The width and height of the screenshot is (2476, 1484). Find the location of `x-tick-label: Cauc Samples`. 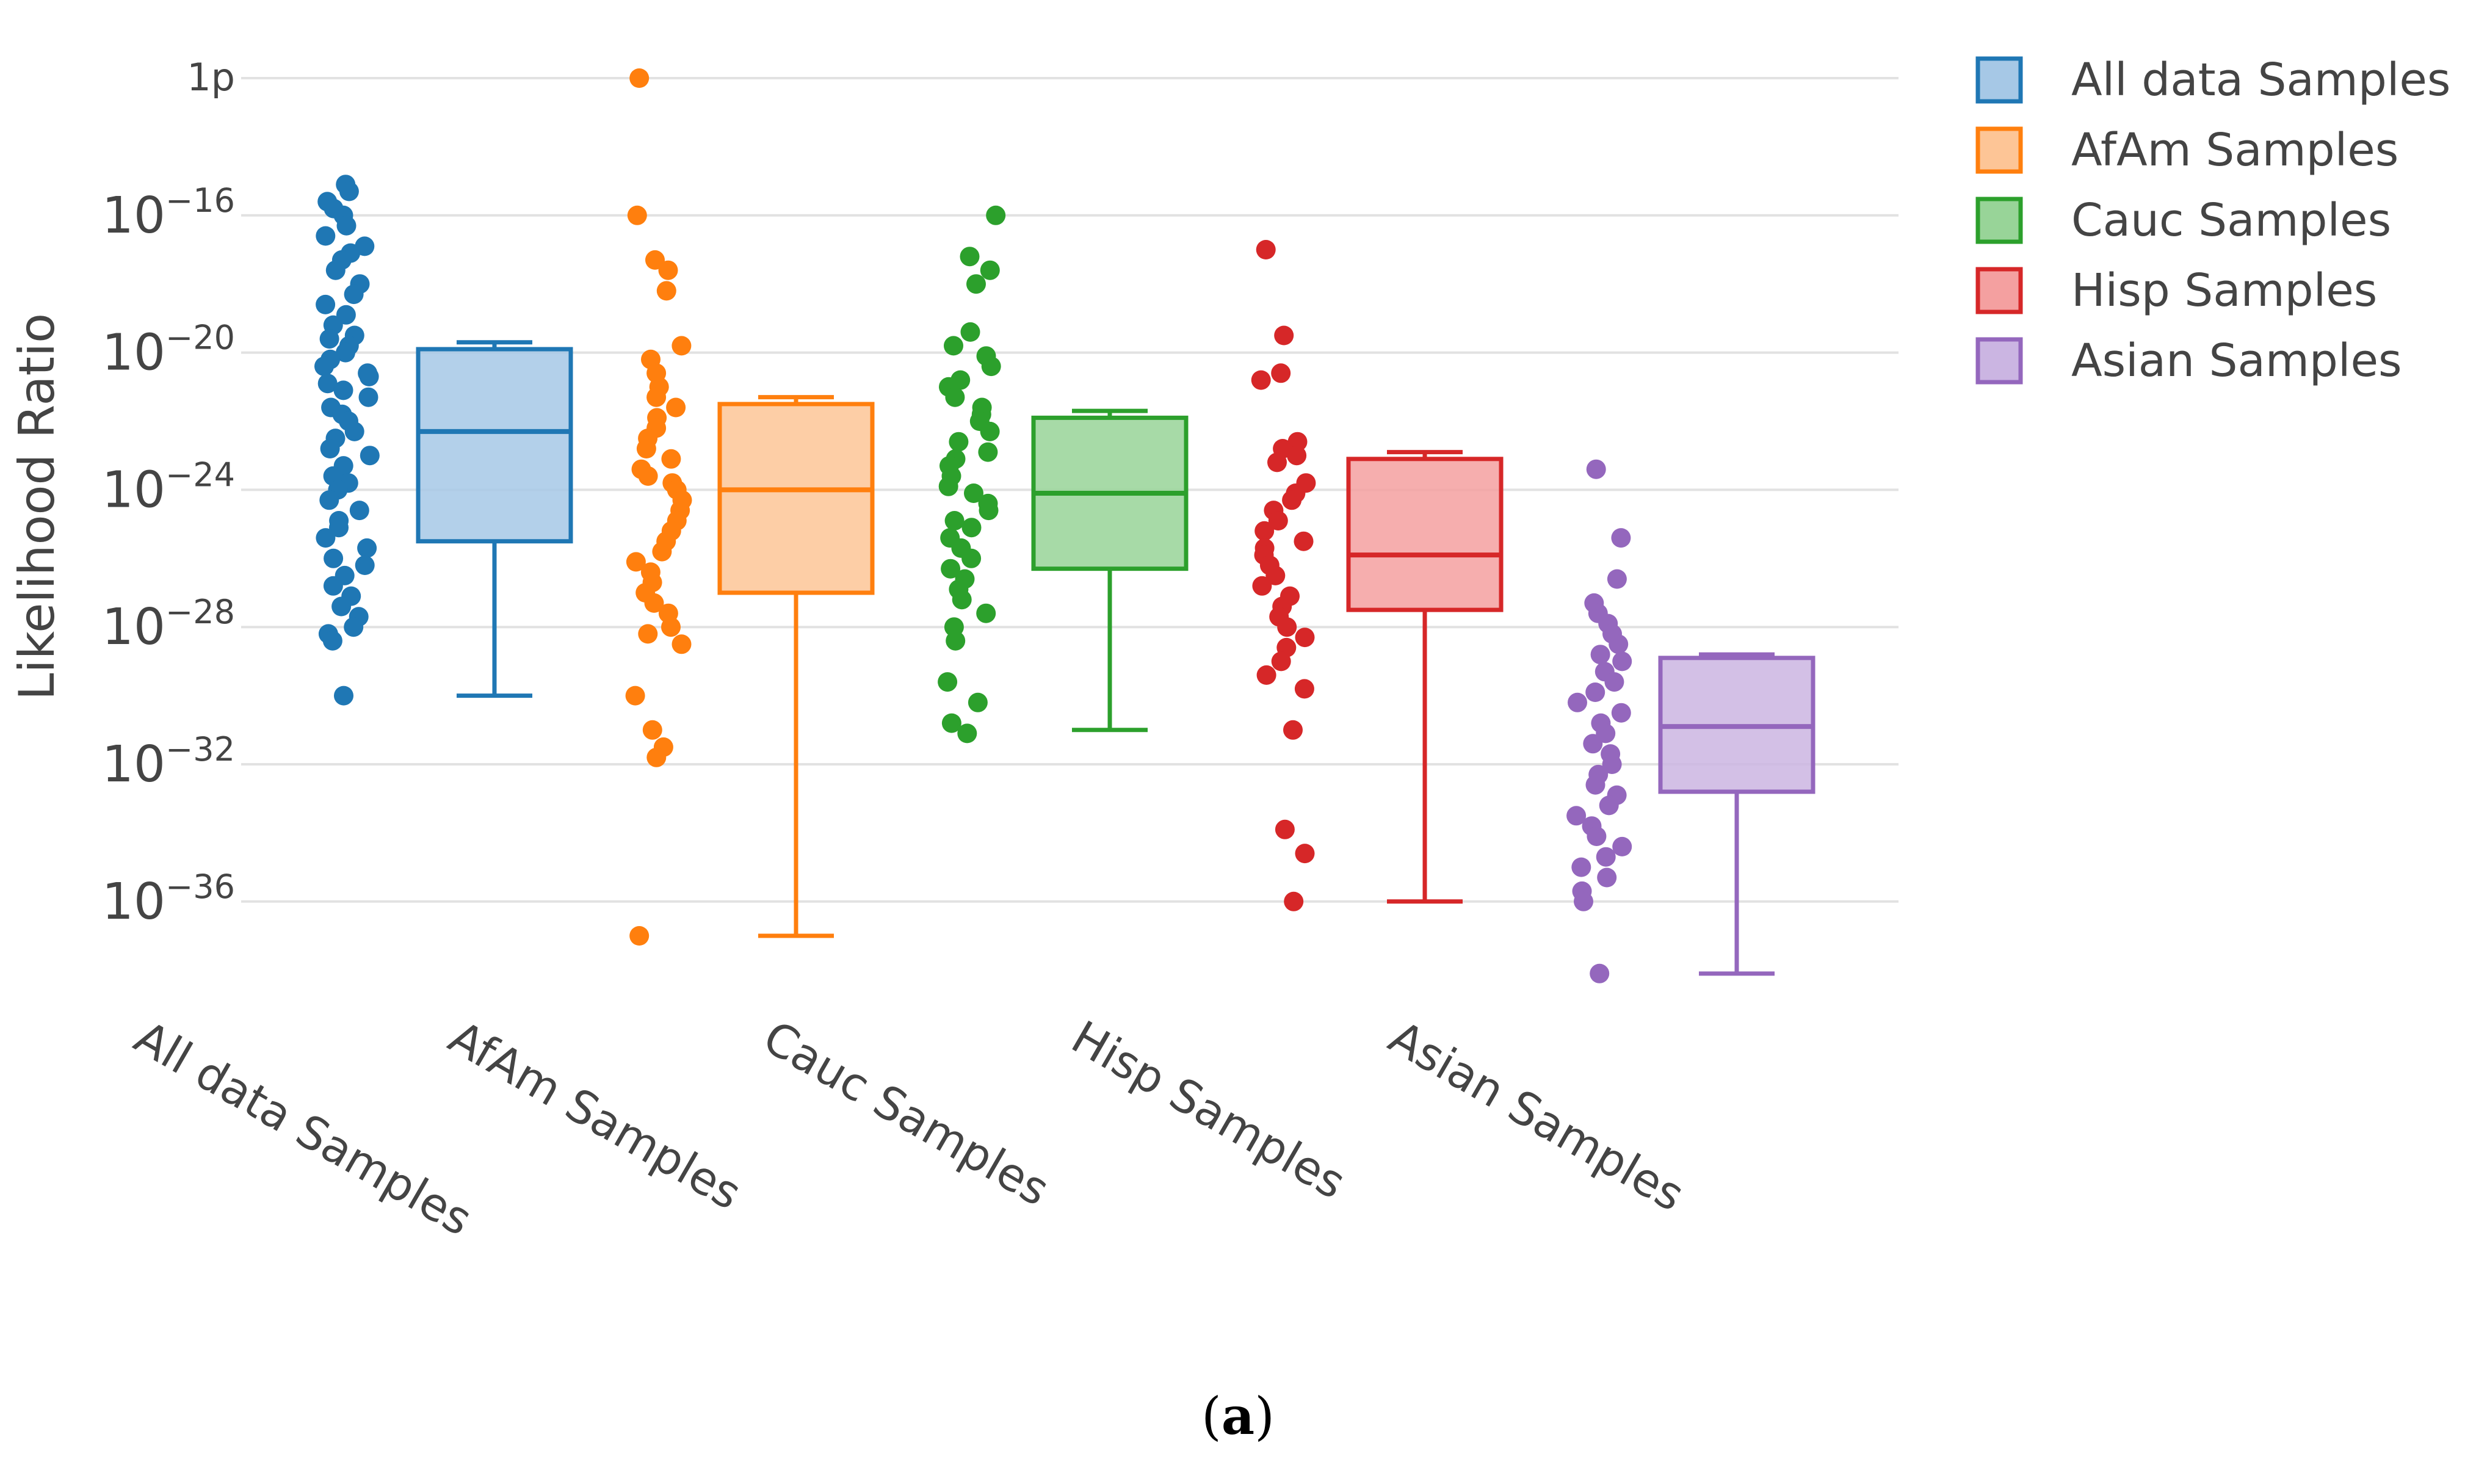

x-tick-label: Cauc Samples is located at coordinates (906, 1114).